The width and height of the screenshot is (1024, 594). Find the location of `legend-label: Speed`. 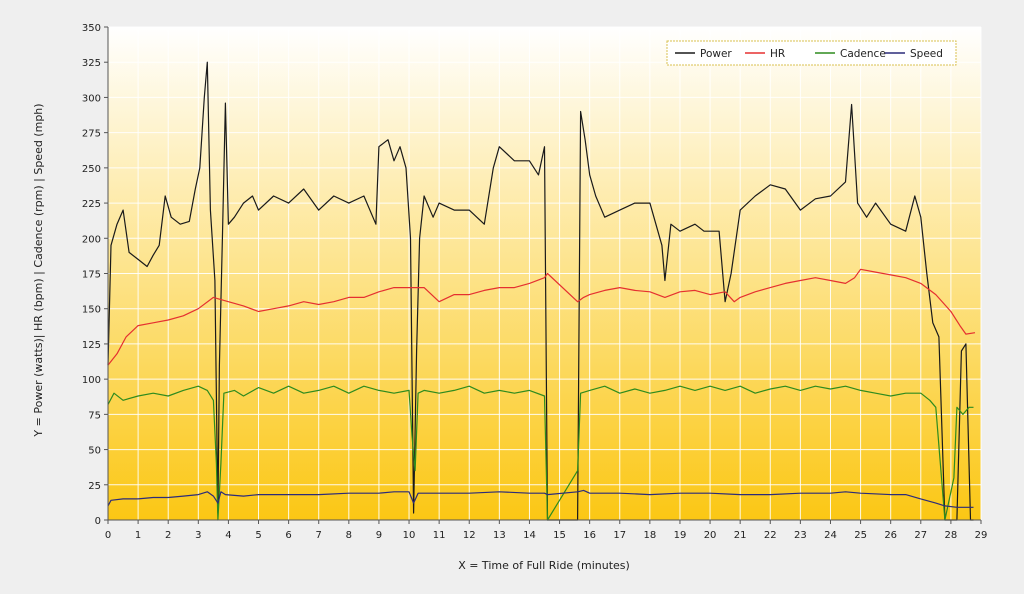

legend-label: Speed is located at coordinates (926, 54).